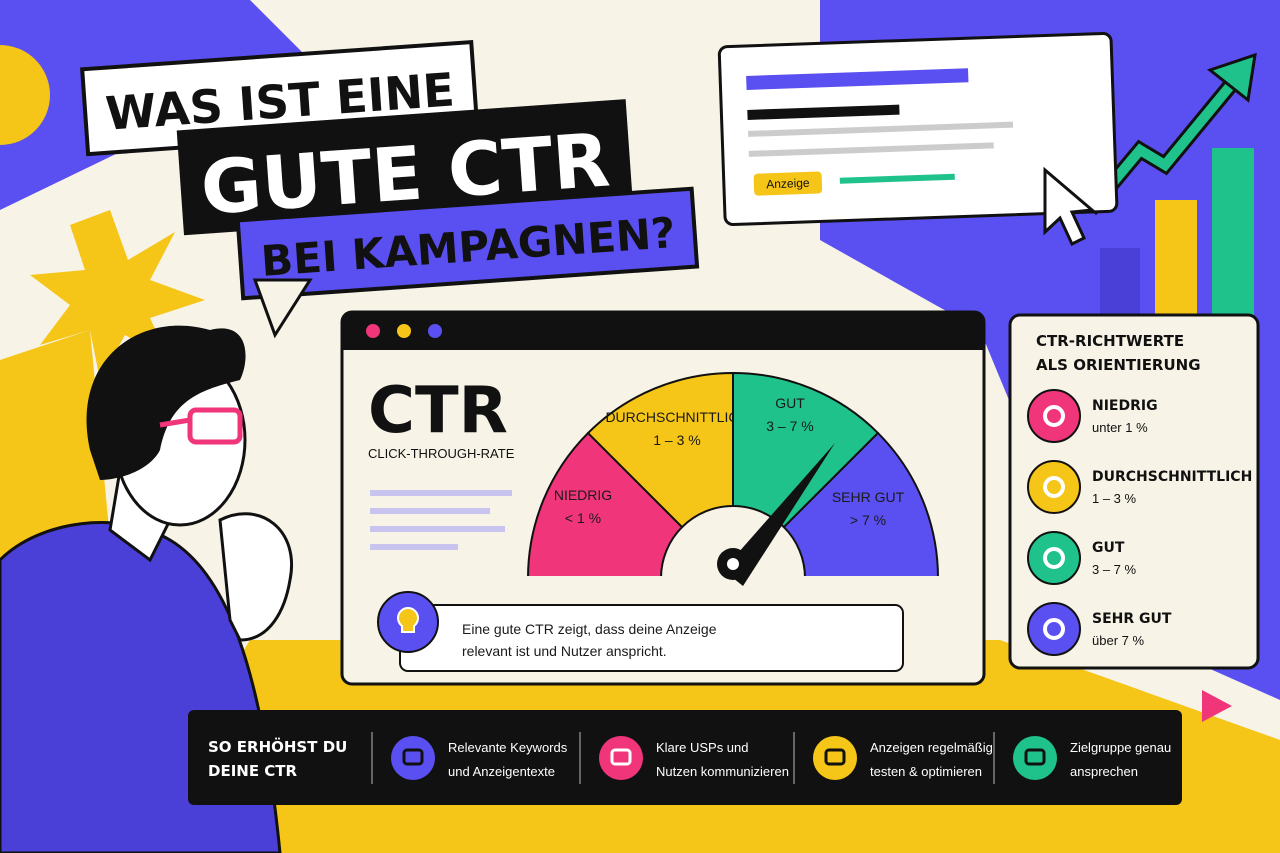 This screenshot has height=853, width=1280. What do you see at coordinates (438, 411) in the screenshot?
I see `gauge-title: CTR` at bounding box center [438, 411].